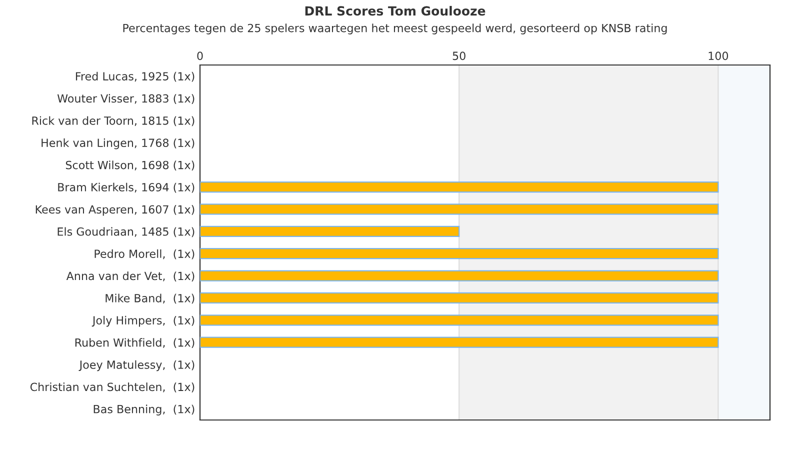 This screenshot has height=450, width=790. I want to click on y-tick-label: Bas Benning, (1x), so click(144, 410).